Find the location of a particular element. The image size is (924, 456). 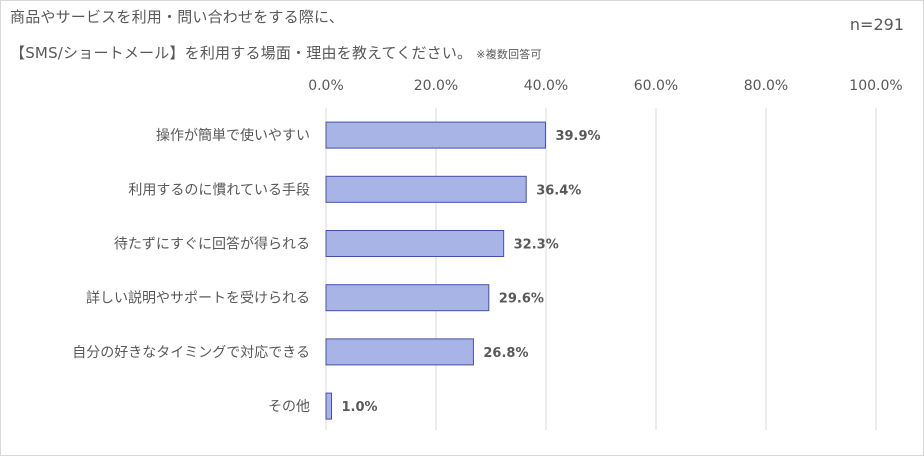

chart-title-note: ※複数回答可 is located at coordinates (509, 54).